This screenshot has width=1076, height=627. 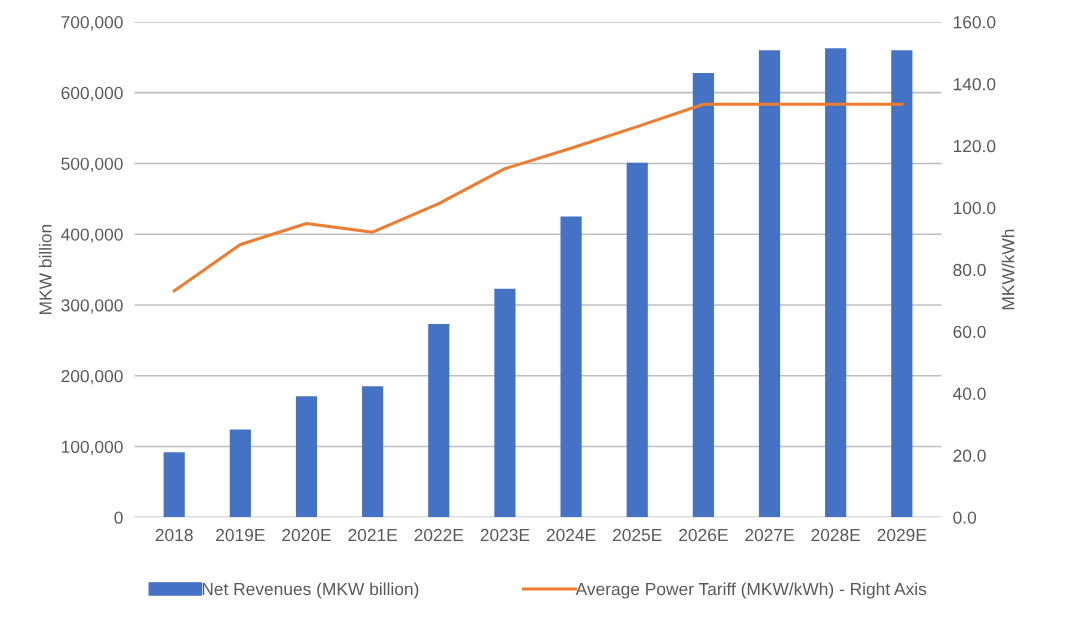 What do you see at coordinates (571, 535) in the screenshot?
I see `x-tick-label: 2024E` at bounding box center [571, 535].